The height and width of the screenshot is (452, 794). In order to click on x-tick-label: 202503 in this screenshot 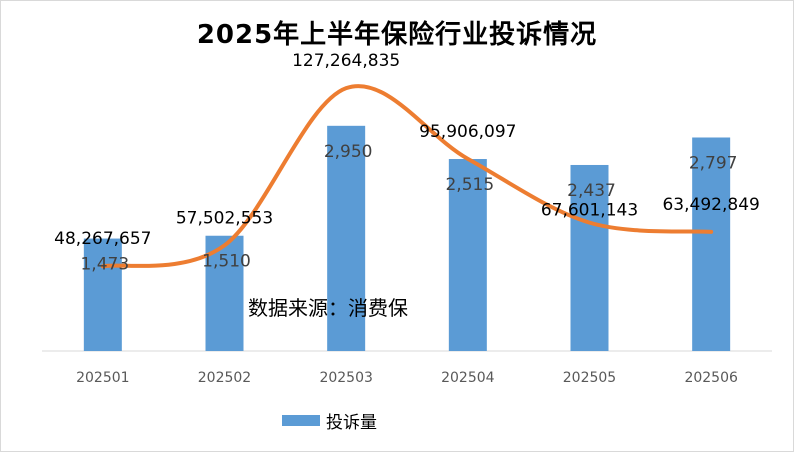, I will do `click(345, 378)`.